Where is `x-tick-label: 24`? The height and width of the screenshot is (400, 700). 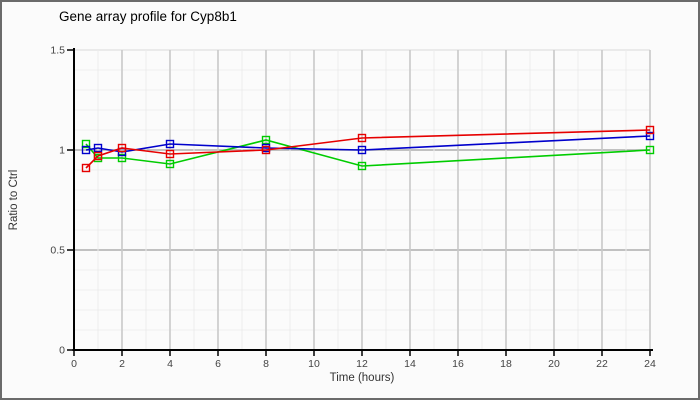 x-tick-label: 24 is located at coordinates (650, 364).